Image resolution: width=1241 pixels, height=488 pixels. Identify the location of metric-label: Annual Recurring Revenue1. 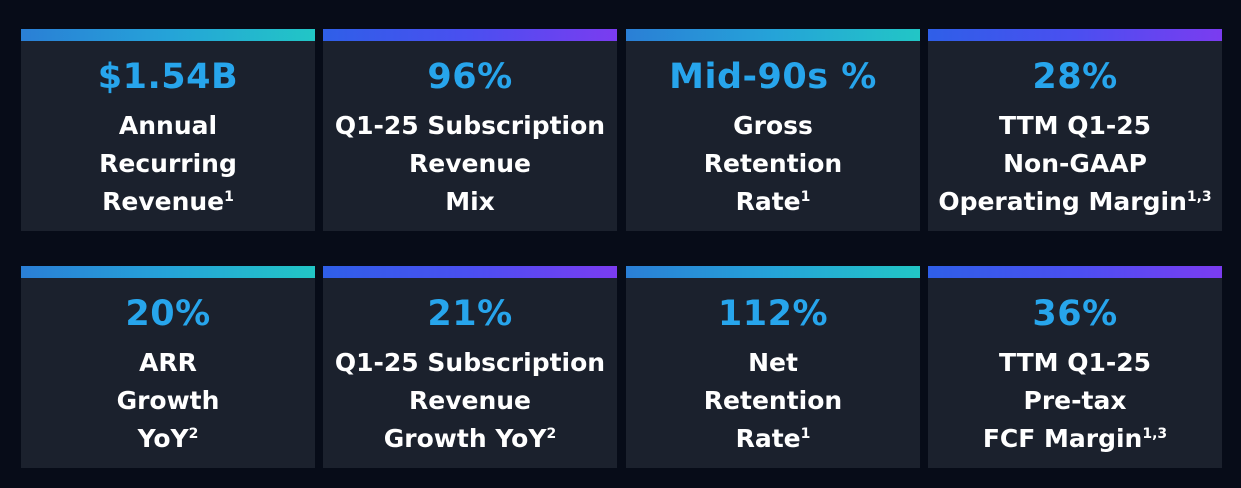
(168, 164).